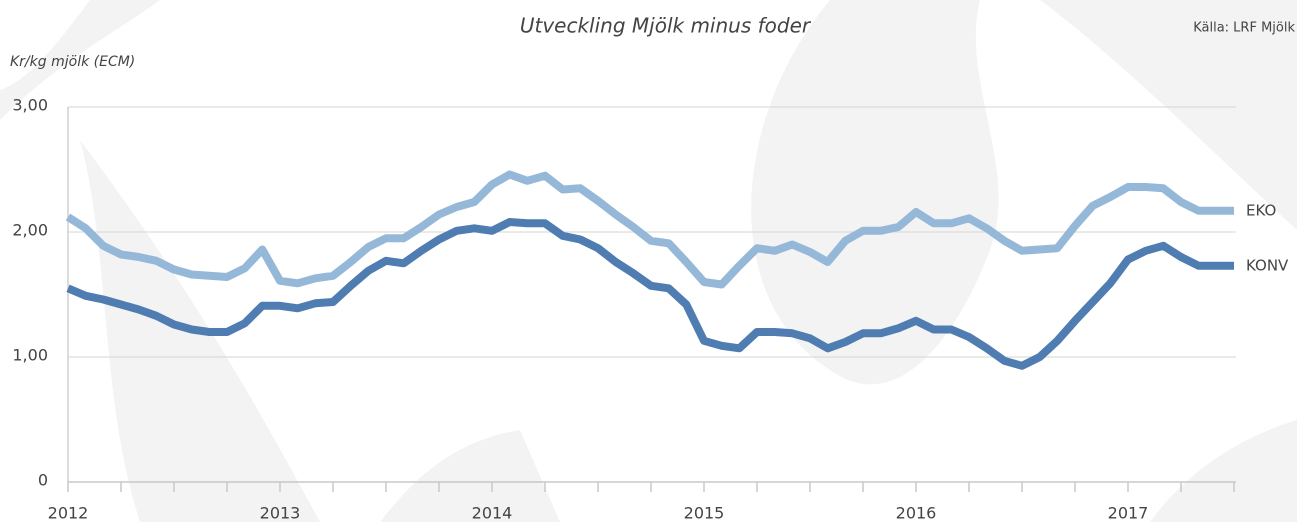 The height and width of the screenshot is (522, 1297). What do you see at coordinates (30, 355) in the screenshot?
I see `y-tick-label: 1,00` at bounding box center [30, 355].